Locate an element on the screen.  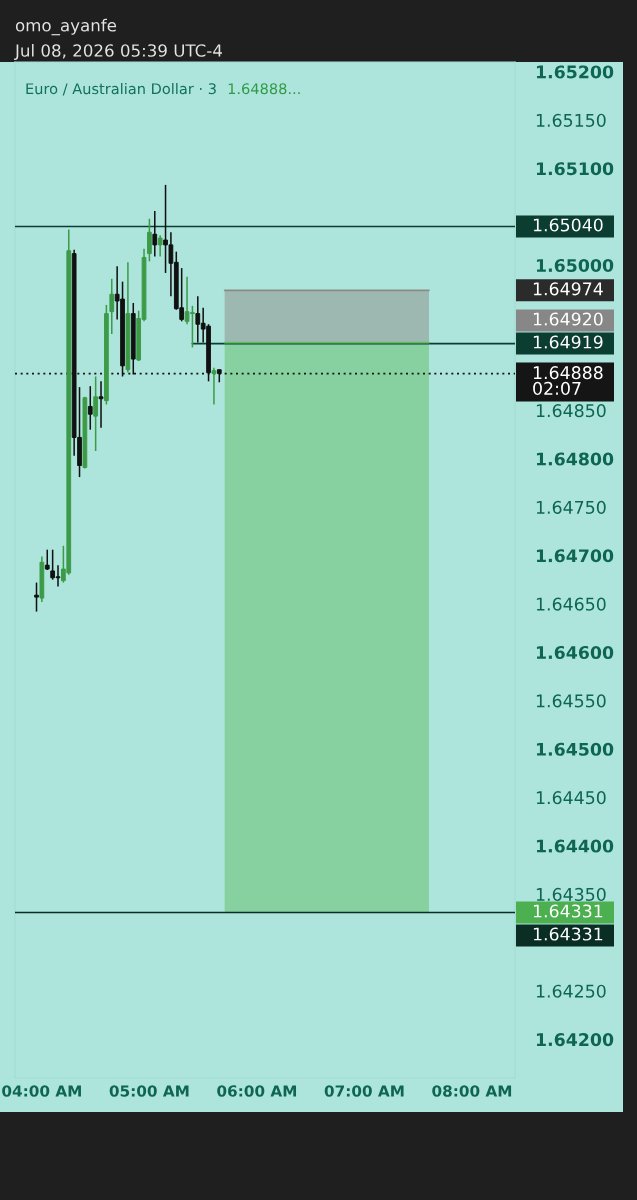
text: Euro / Australian Dollar · 3 is located at coordinates (121, 89).